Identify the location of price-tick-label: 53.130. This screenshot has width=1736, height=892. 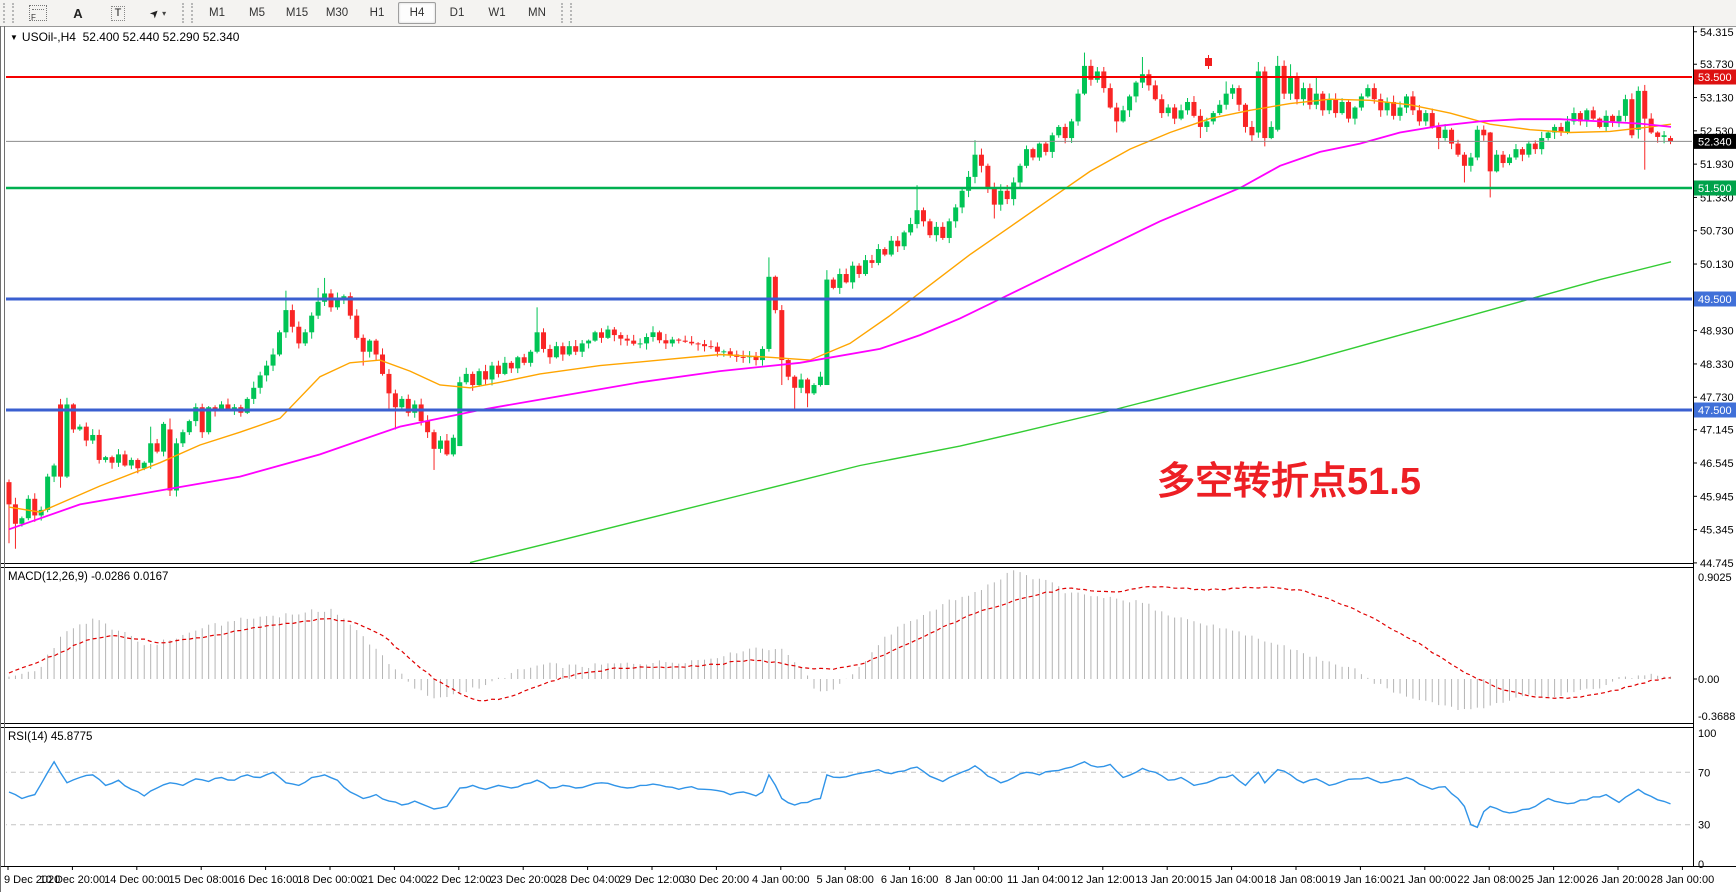
(1717, 99).